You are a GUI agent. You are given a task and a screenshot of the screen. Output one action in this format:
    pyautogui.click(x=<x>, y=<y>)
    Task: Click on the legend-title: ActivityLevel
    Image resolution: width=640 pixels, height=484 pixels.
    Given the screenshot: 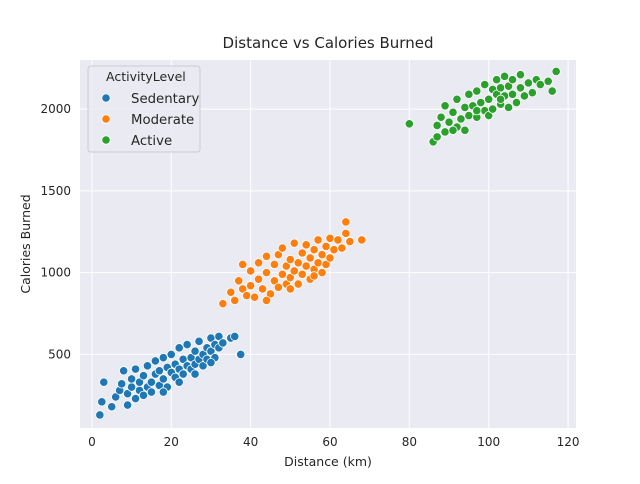 What is the action you would take?
    pyautogui.click(x=146, y=76)
    